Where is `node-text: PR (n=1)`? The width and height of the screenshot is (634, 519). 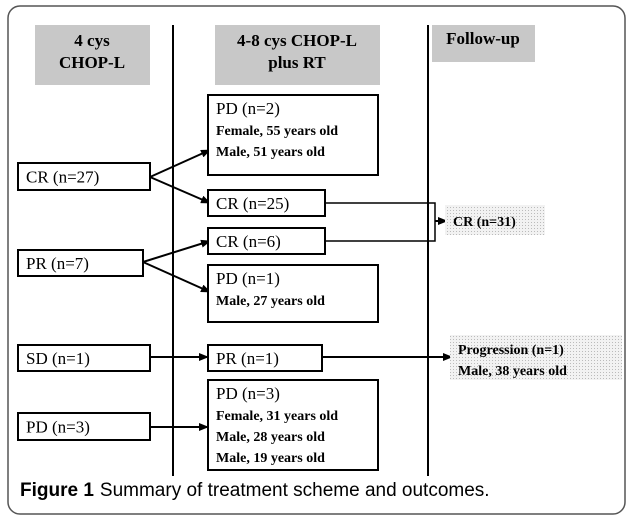
node-text: PR (n=1) is located at coordinates (247, 358).